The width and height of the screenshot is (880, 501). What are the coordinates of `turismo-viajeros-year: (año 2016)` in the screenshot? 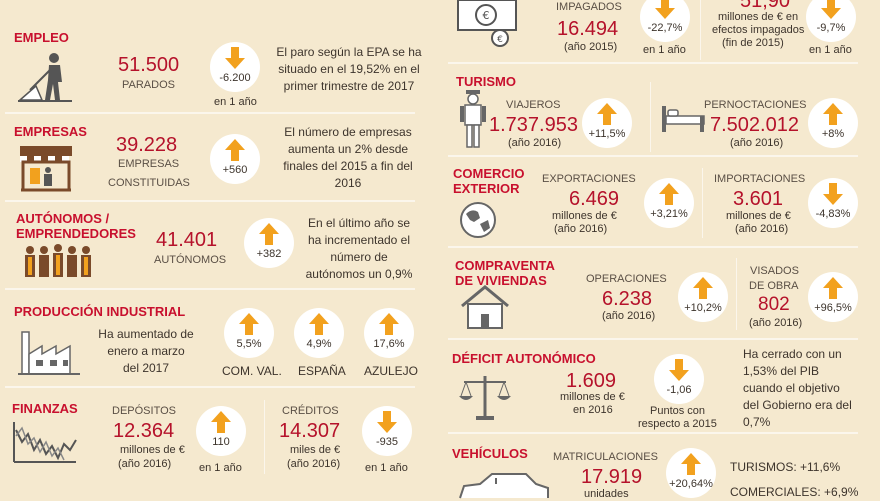 It's located at (535, 143).